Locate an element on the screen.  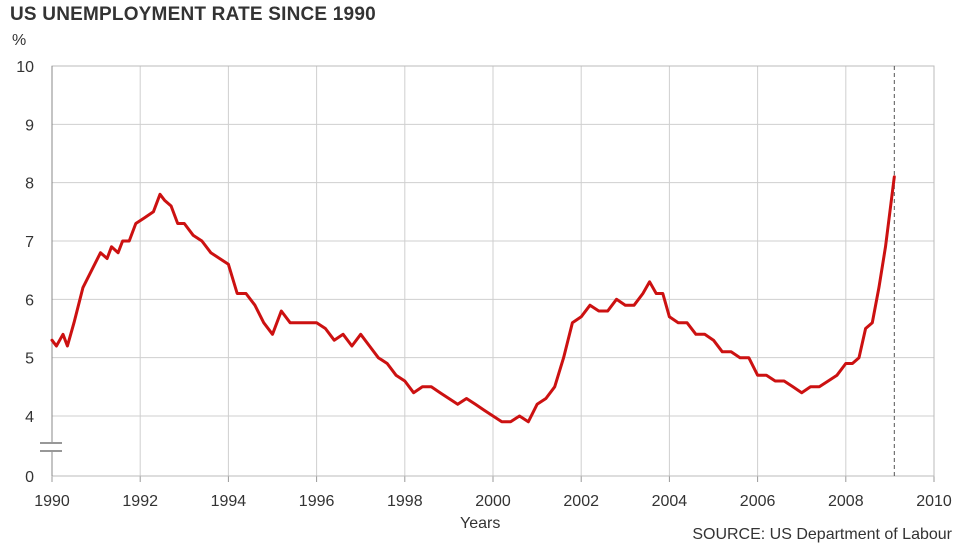
y-tick-label: 0 is located at coordinates (29, 477).